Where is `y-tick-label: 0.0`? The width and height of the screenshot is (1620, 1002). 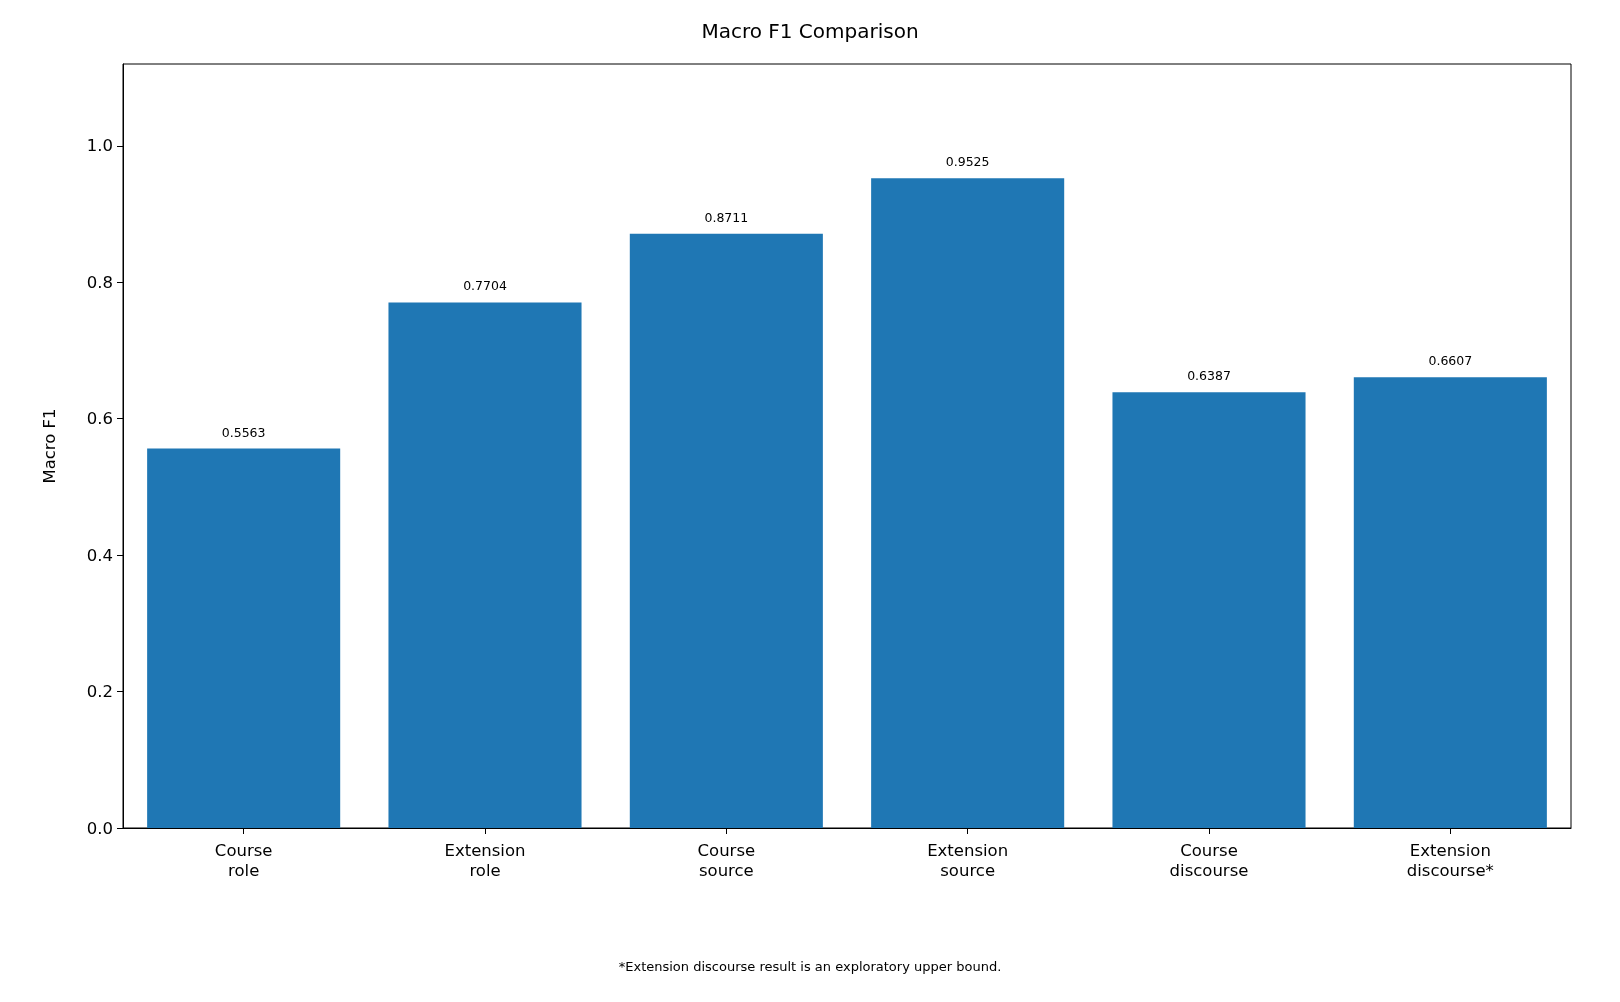
y-tick-label: 0.0 is located at coordinates (99, 828).